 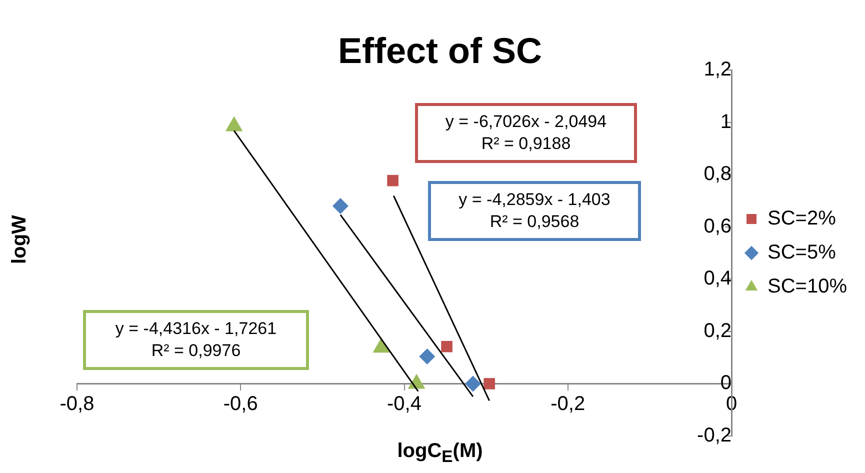 What do you see at coordinates (718, 226) in the screenshot?
I see `y-tick-label: 0,6` at bounding box center [718, 226].